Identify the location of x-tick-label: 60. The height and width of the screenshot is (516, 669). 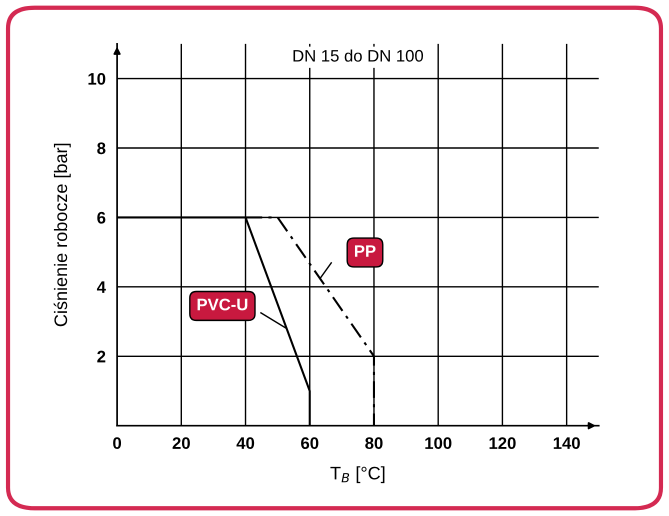
(309, 443).